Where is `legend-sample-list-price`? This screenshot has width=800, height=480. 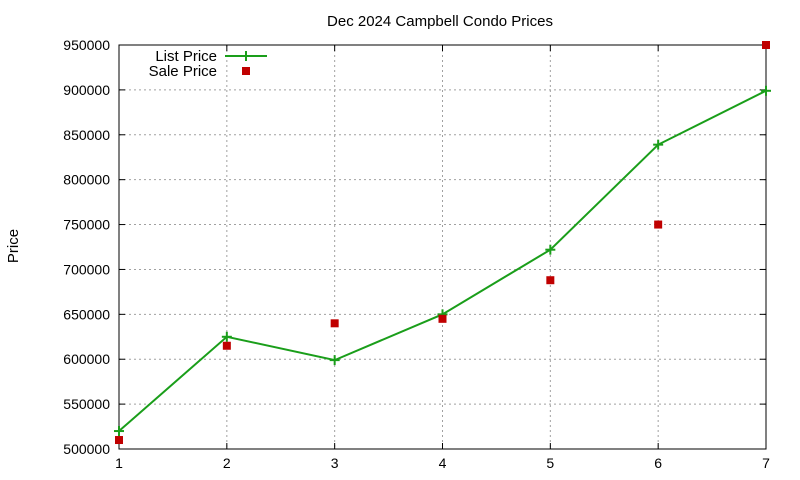 legend-sample-list-price is located at coordinates (246, 56).